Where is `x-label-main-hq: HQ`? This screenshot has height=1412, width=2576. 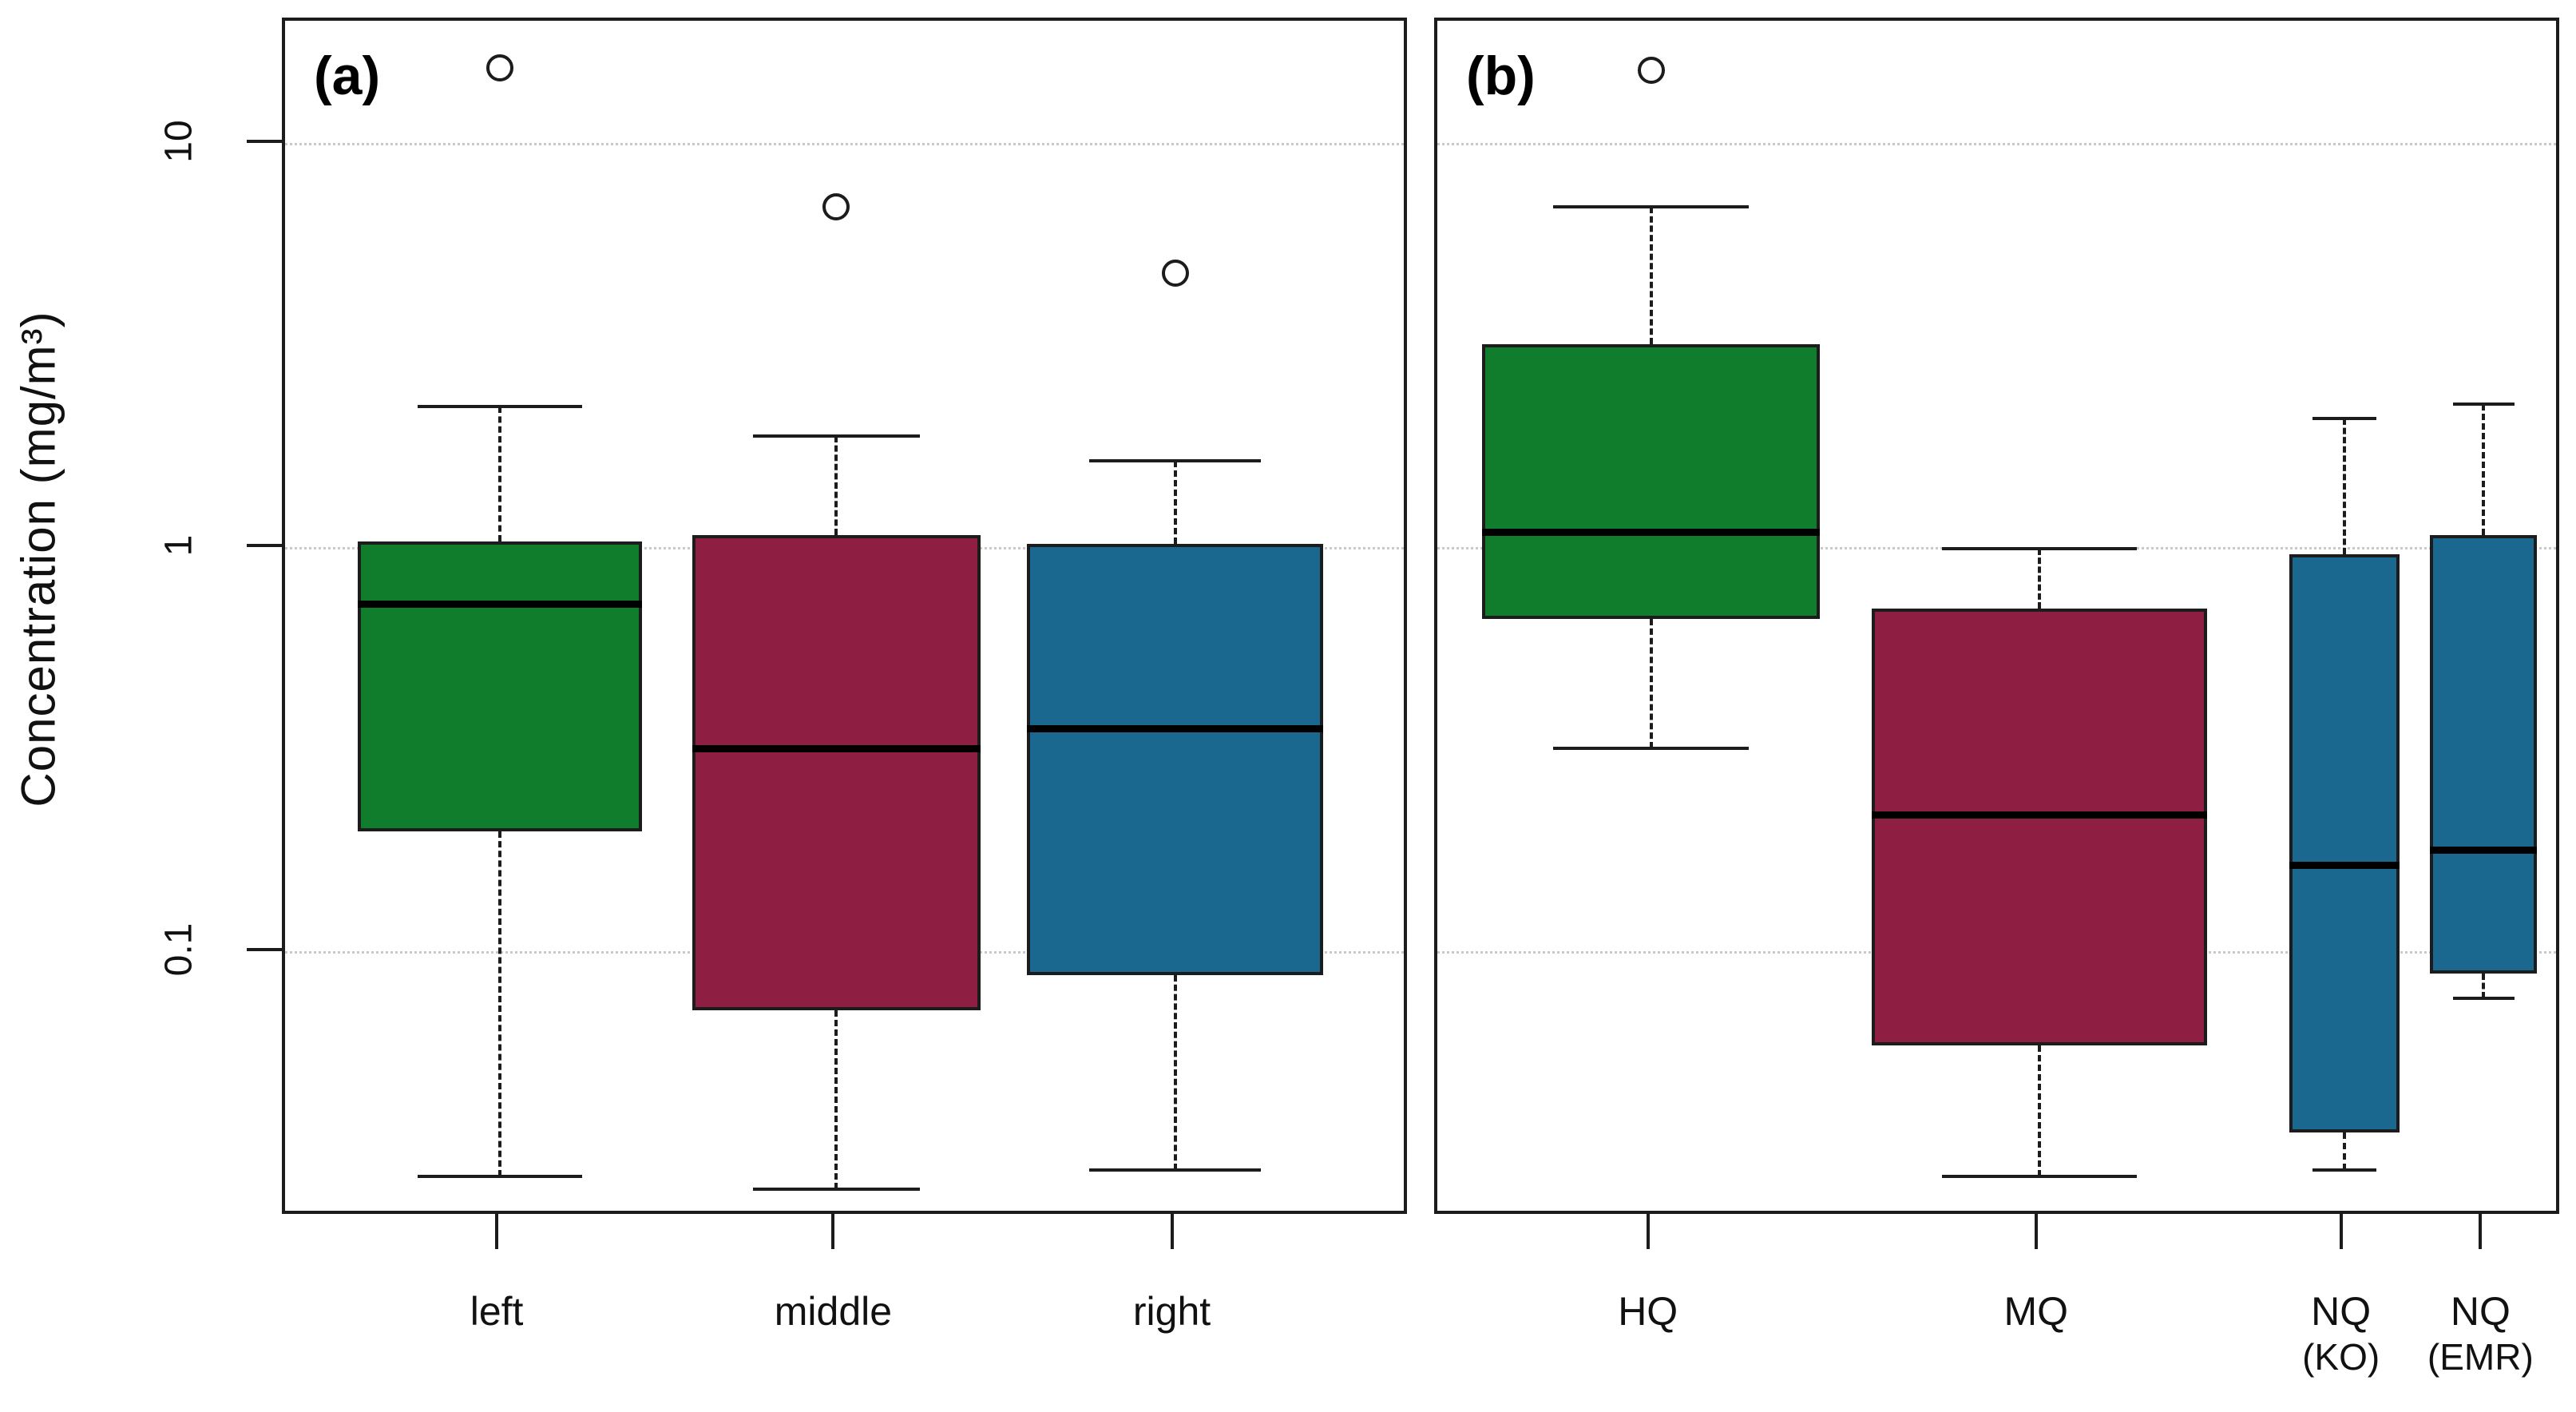 x-label-main-hq: HQ is located at coordinates (1648, 1311).